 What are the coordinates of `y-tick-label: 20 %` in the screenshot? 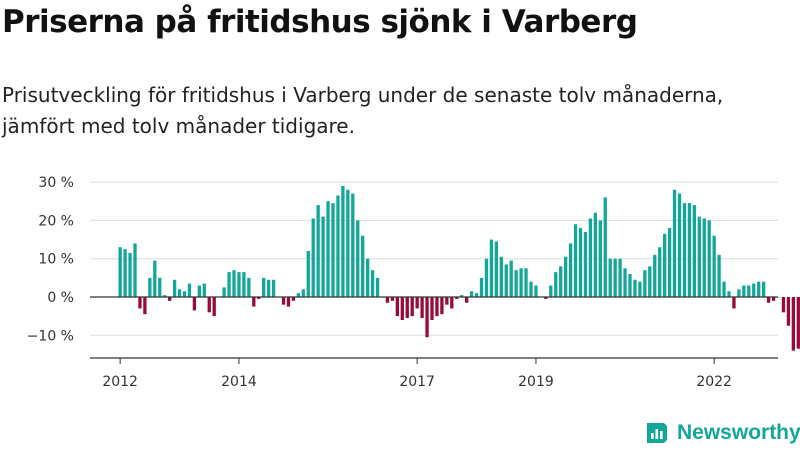 It's located at (56, 221).